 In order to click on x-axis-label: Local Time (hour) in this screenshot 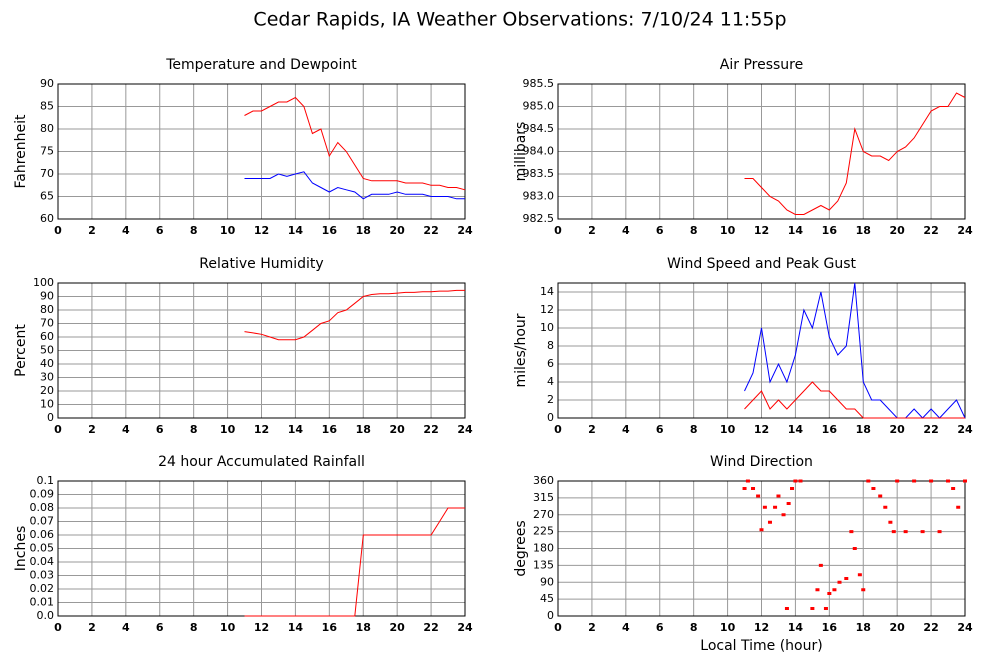, I will do `click(761, 646)`.